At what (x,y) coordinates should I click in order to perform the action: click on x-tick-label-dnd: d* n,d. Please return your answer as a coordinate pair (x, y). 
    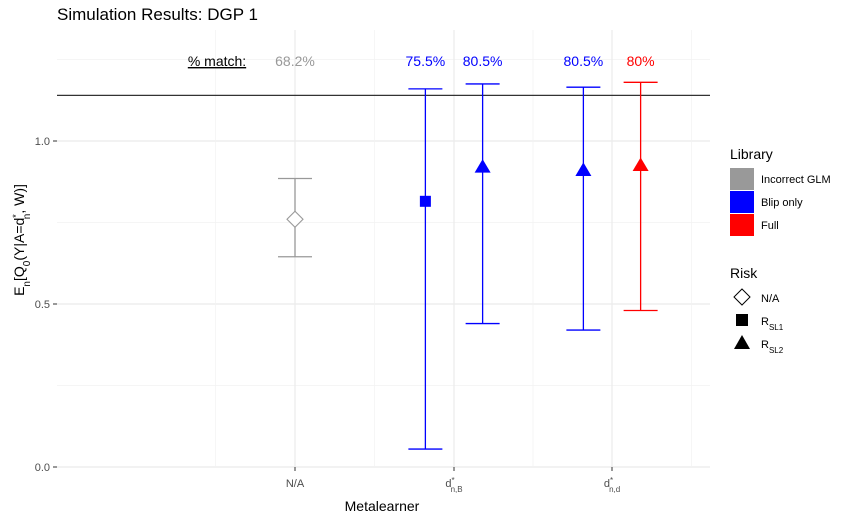
    Looking at the image, I should click on (612, 485).